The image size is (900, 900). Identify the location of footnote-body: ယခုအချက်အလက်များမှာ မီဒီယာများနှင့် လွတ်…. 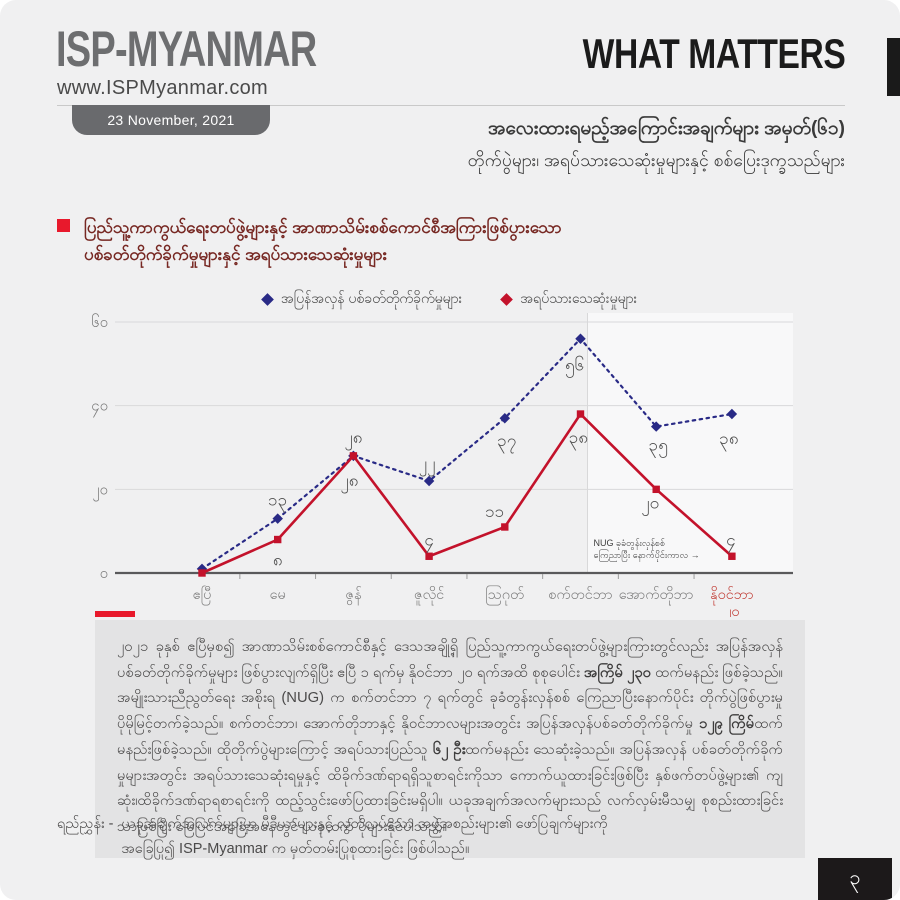
(364, 836).